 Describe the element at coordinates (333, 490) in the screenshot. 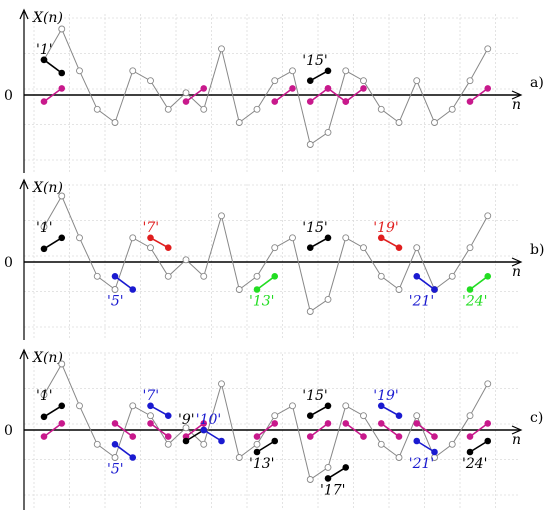

I see `segment-label: '17'` at that location.